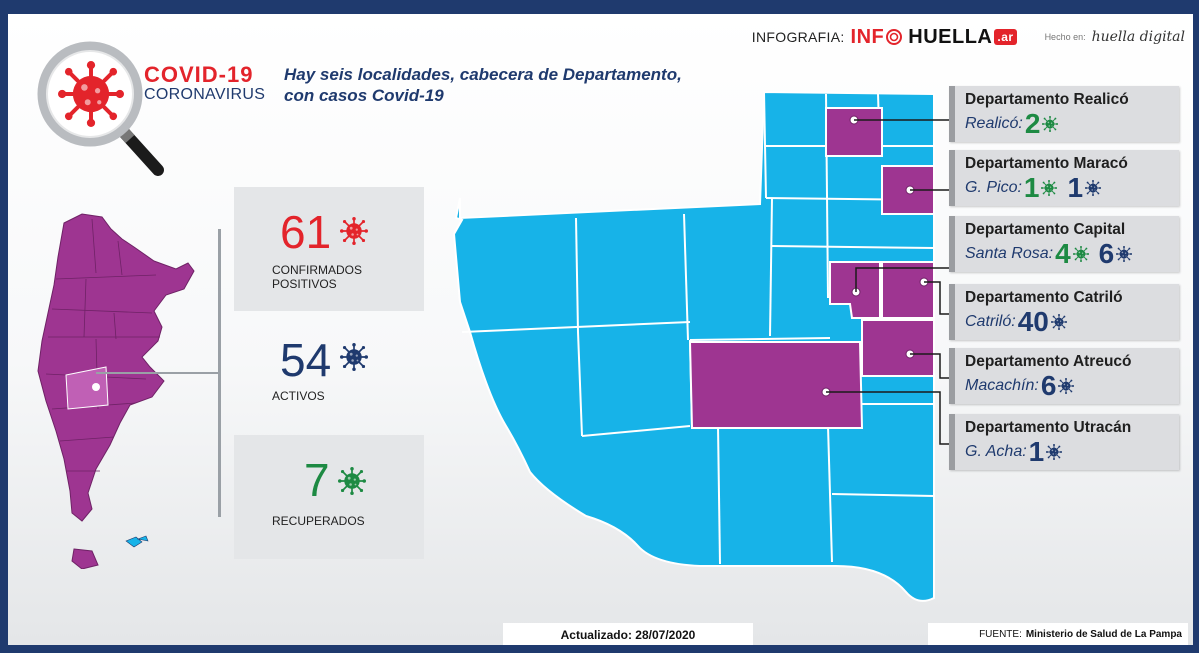  I want to click on recovered-count: 7, so click(317, 480).